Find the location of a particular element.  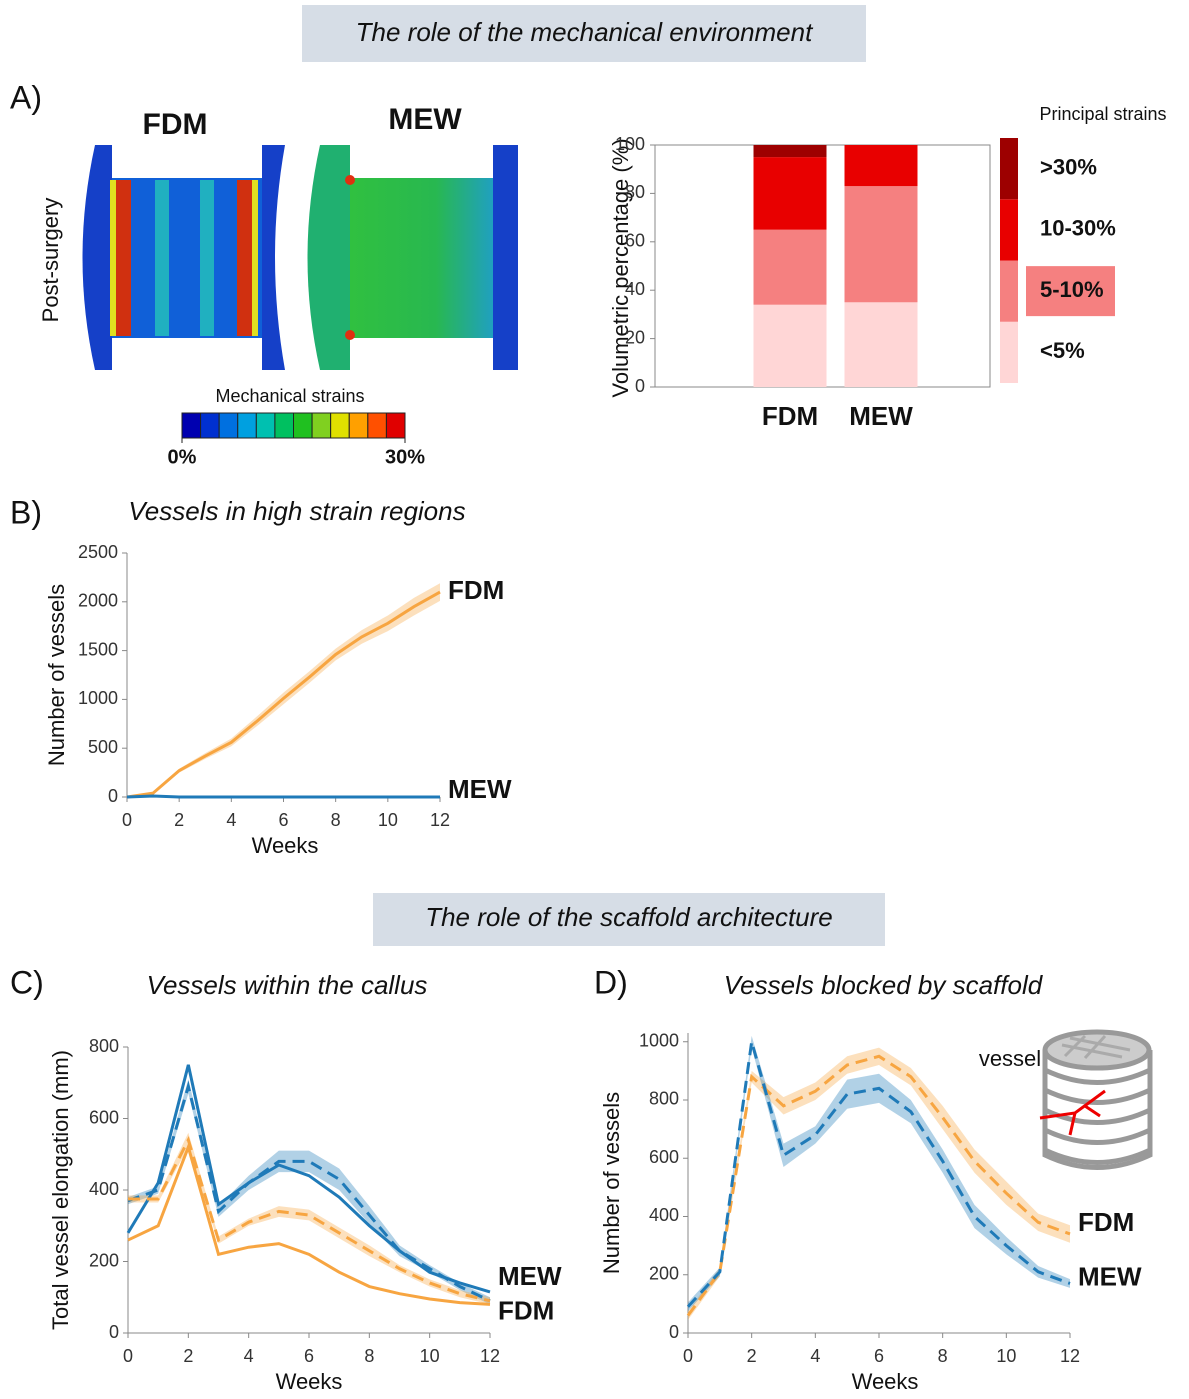

header: The role of the scaffold architecture is located at coordinates (629, 917).